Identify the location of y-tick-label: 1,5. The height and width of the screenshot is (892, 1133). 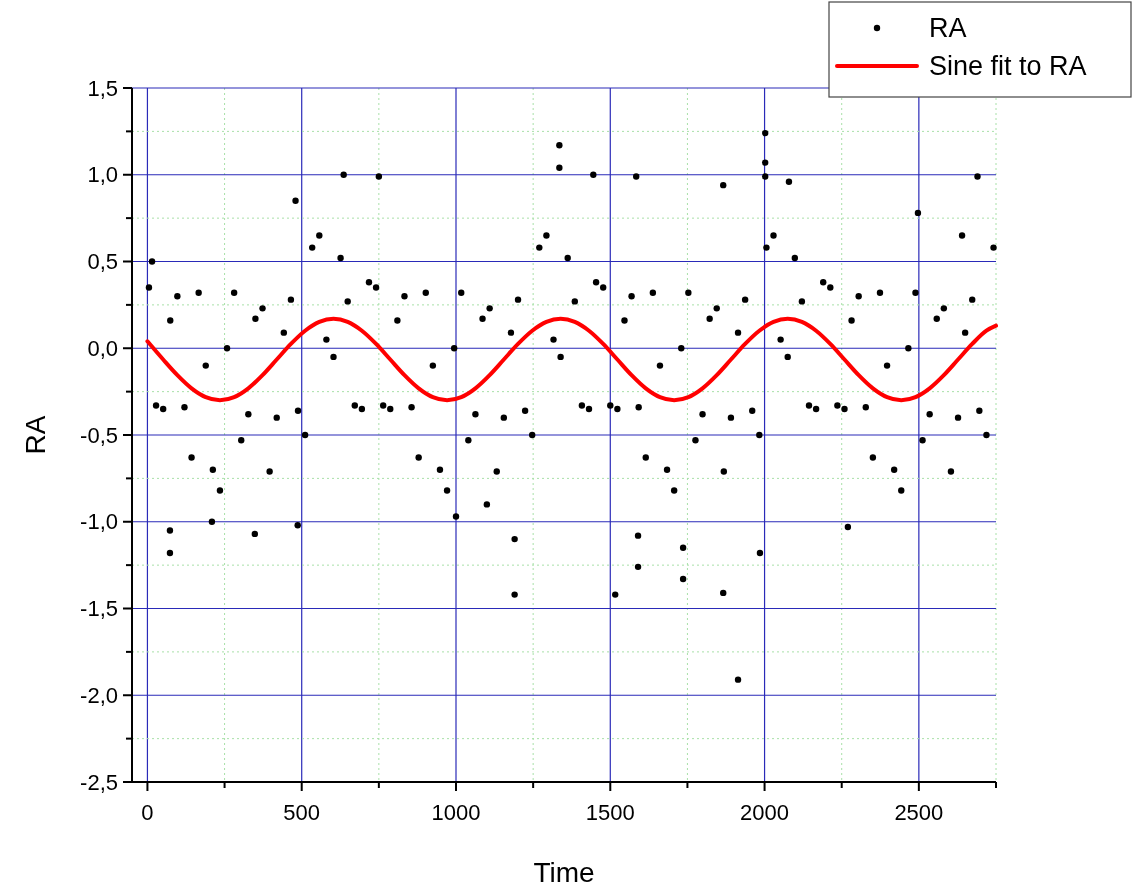
(102, 88).